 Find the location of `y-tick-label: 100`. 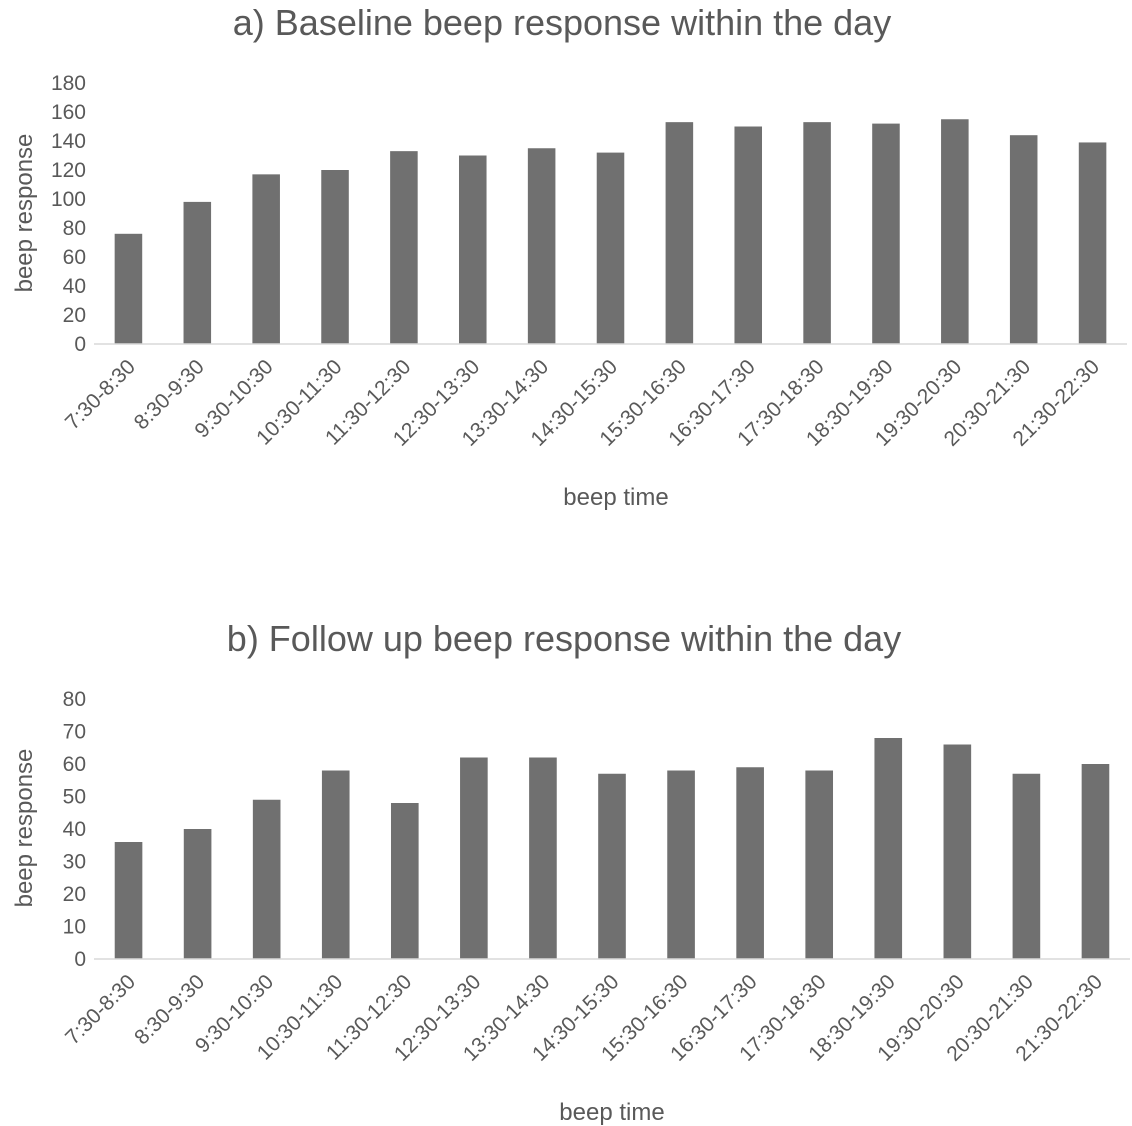

y-tick-label: 100 is located at coordinates (68, 199).